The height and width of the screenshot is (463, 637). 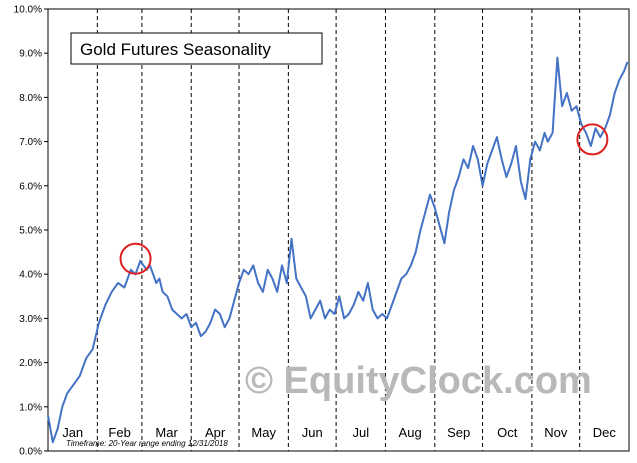 I want to click on y-tick-label: 8.0%, so click(x=30, y=98).